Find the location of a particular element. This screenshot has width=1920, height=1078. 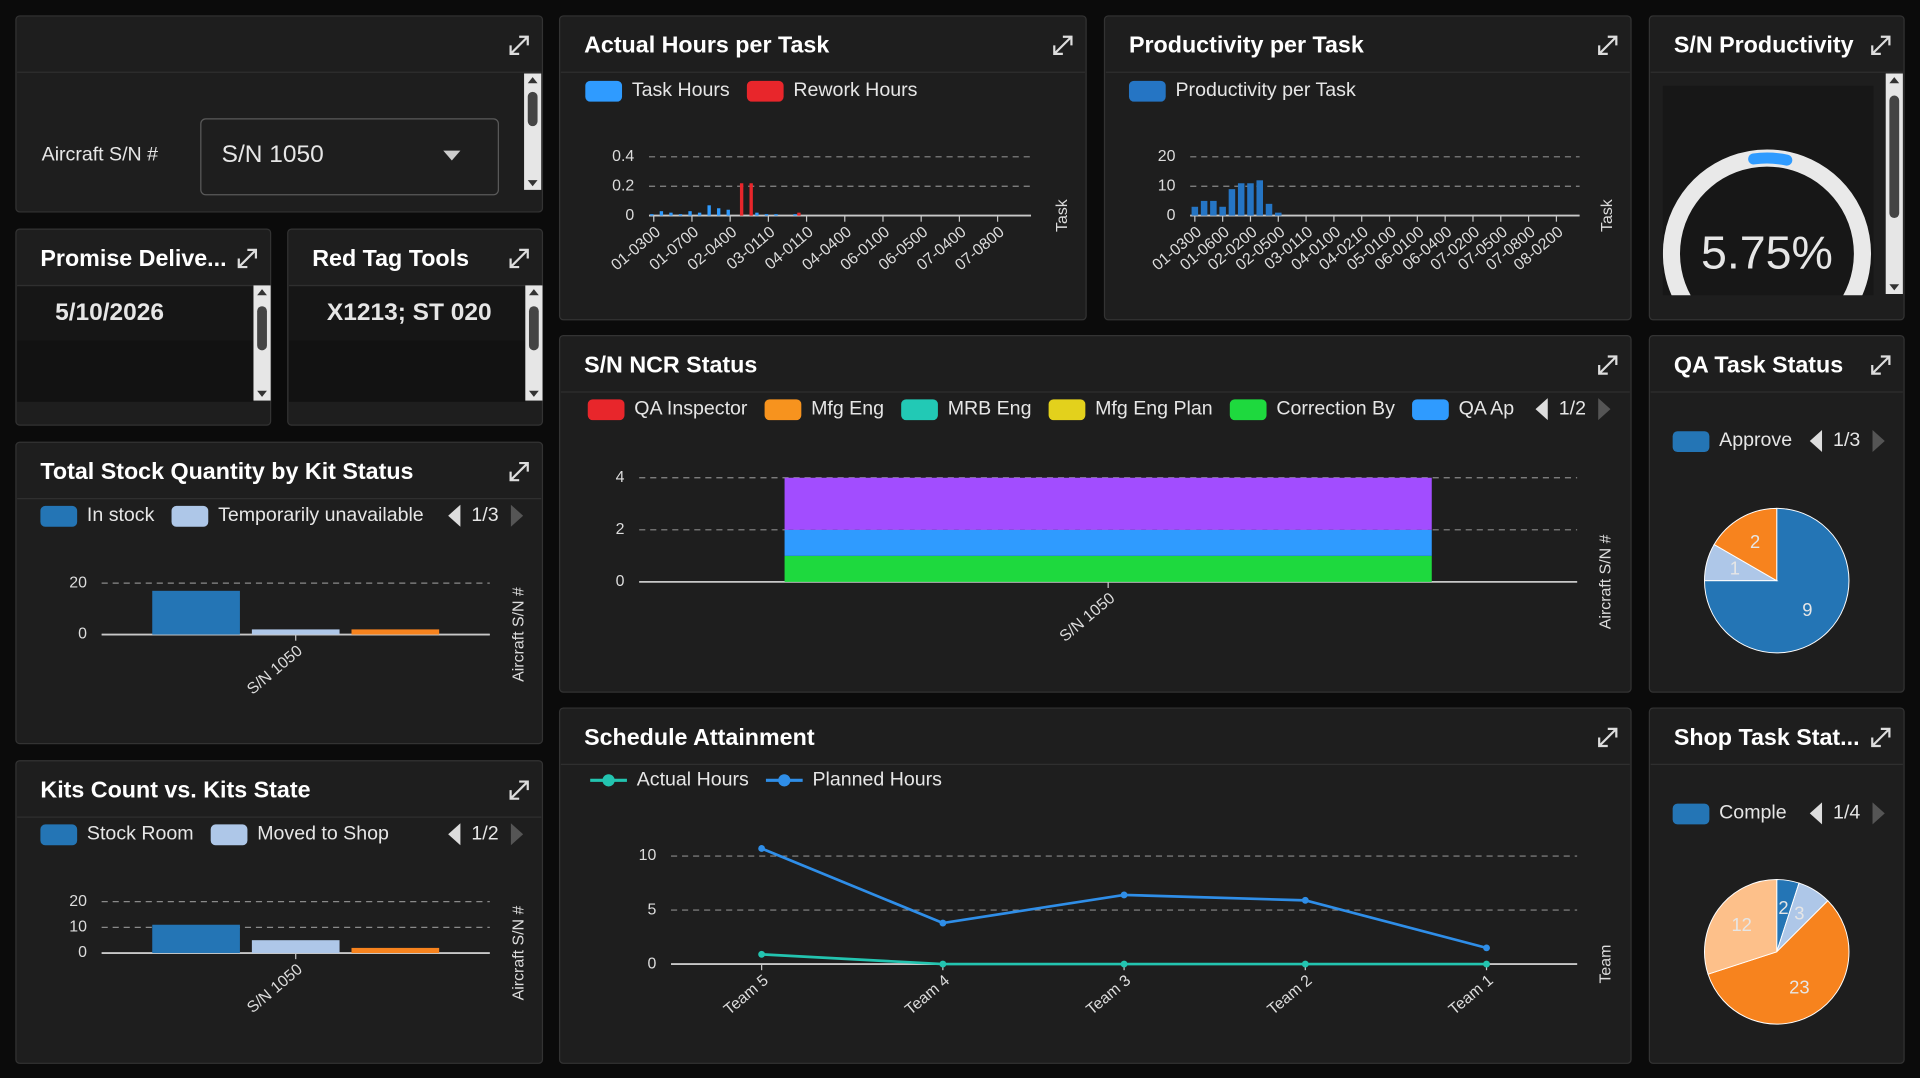

y-tick-label: 0 is located at coordinates (82, 634).